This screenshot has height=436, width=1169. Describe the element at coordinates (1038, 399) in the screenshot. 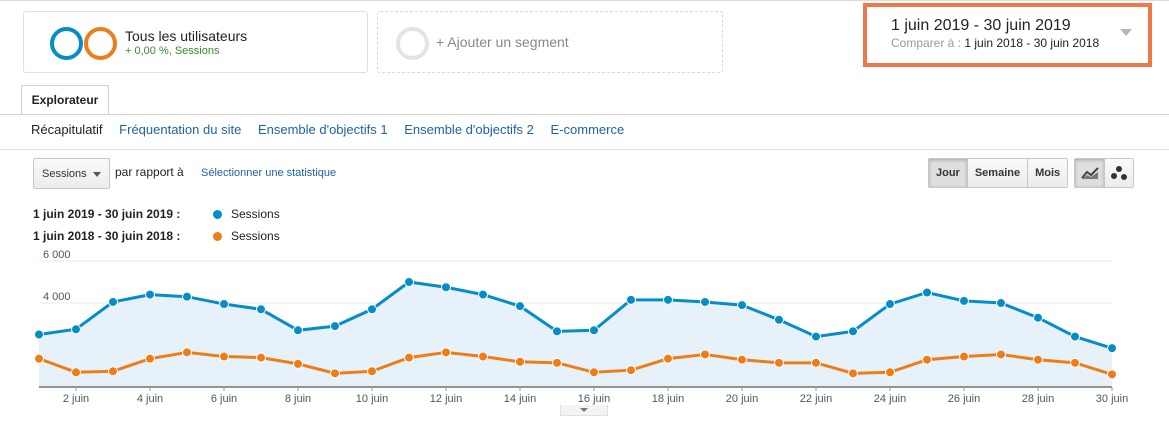

I see `x-tick-label: 28 juin` at that location.